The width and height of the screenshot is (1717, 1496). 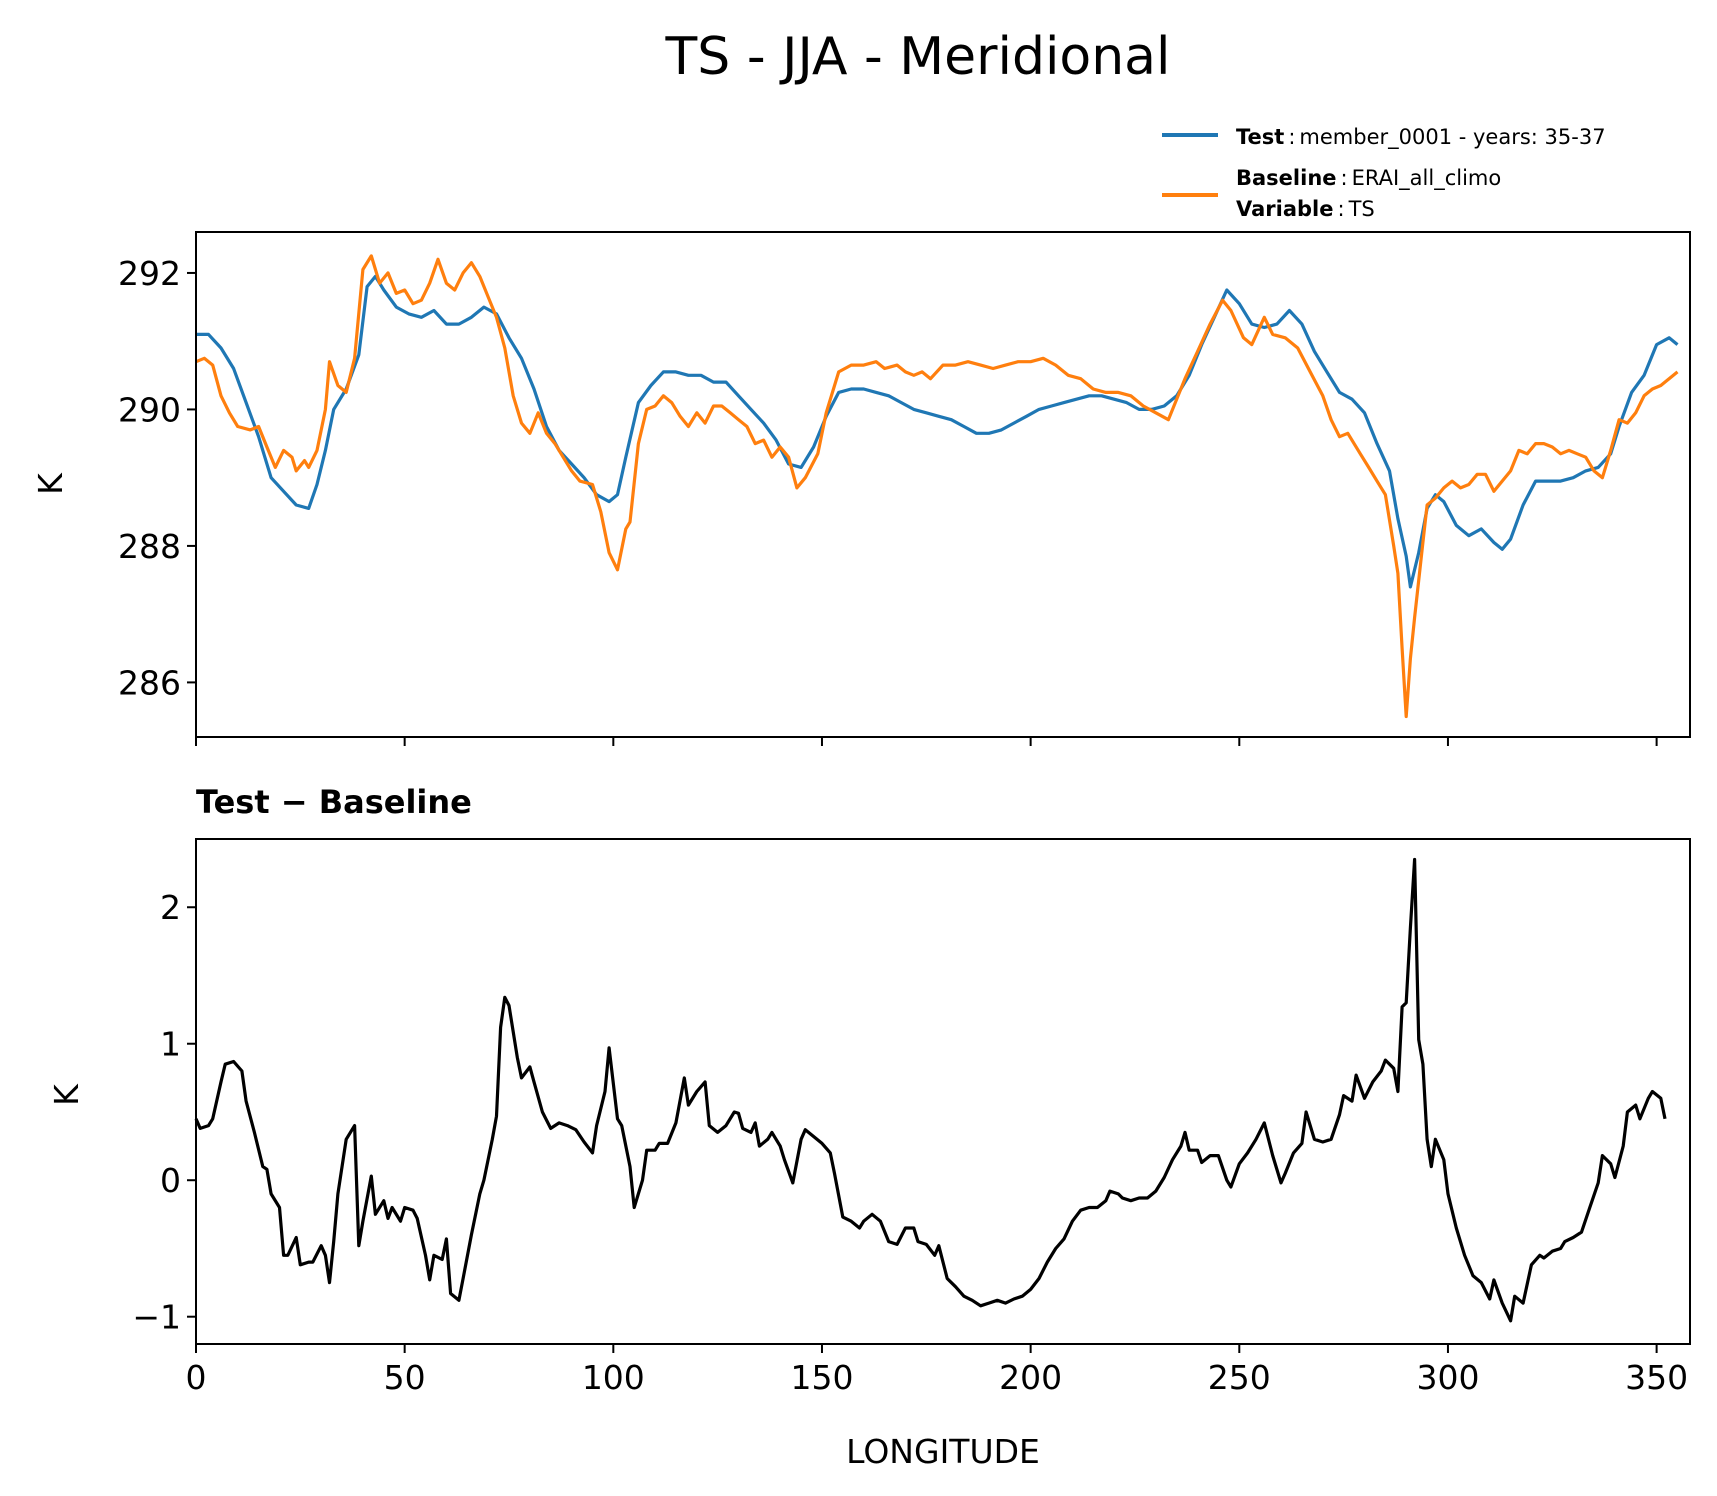 I want to click on x-tick-label: 250, so click(x=1239, y=1377).